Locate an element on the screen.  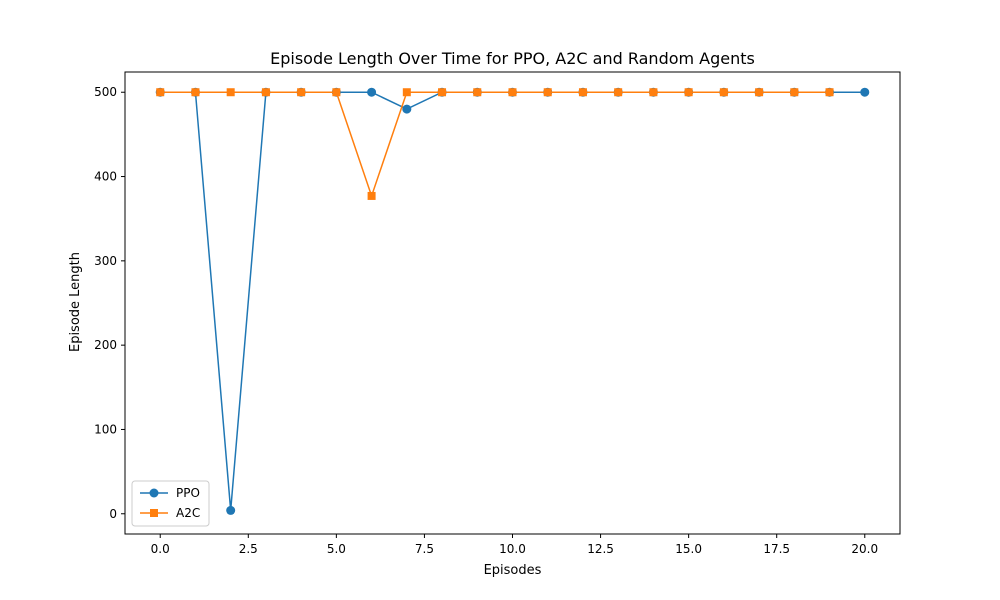
y-tick-label: 200 is located at coordinates (105, 345).